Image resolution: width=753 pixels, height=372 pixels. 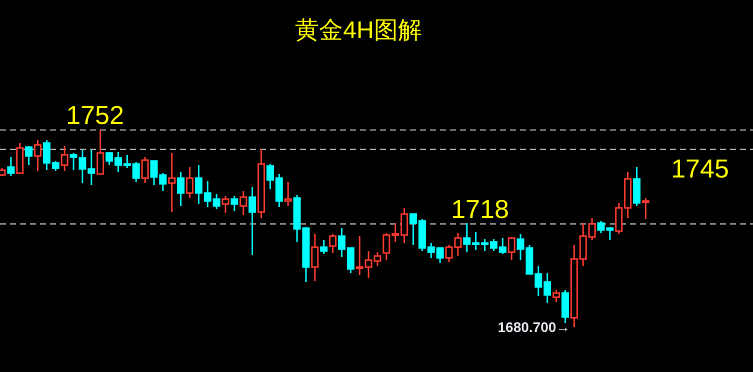 What do you see at coordinates (700, 168) in the screenshot?
I see `ref-line-label: 1745` at bounding box center [700, 168].